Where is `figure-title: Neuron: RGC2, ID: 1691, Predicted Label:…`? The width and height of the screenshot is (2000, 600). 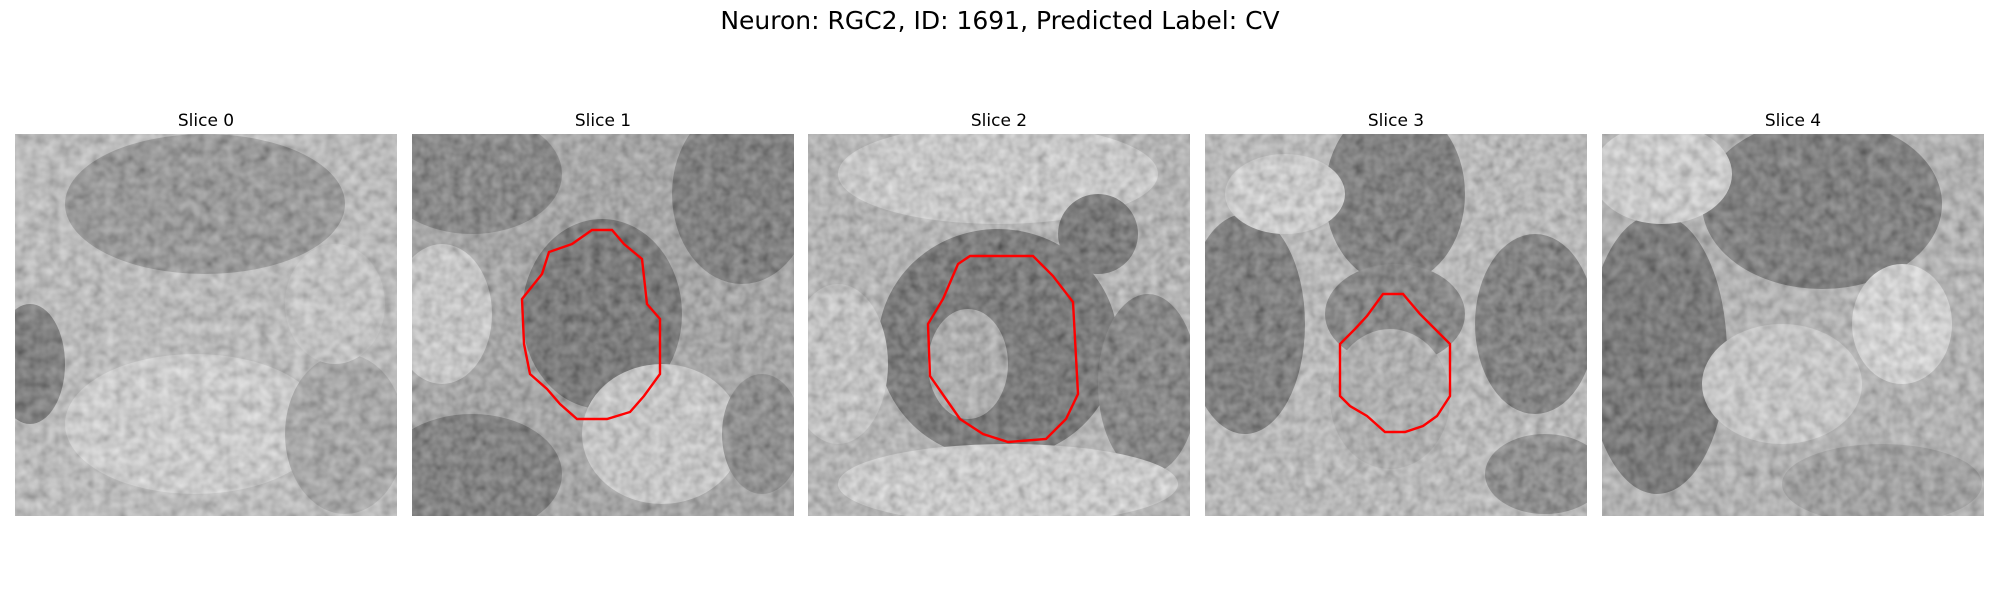
figure-title: Neuron: RGC2, ID: 1691, Predicted Label:… is located at coordinates (1000, 20).